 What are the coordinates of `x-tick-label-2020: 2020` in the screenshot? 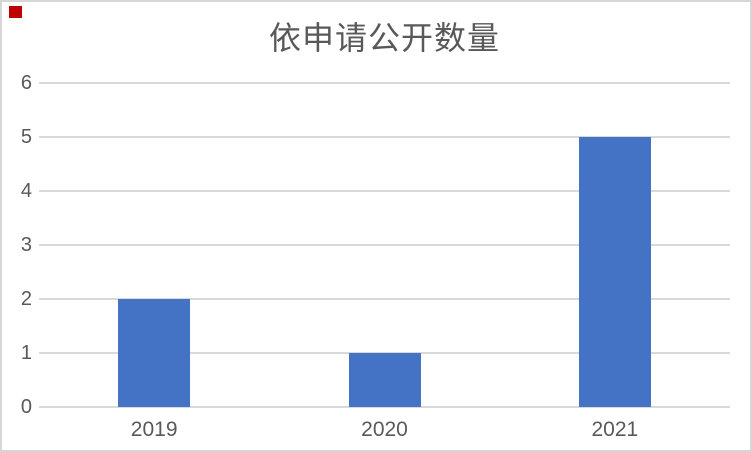 It's located at (384, 429).